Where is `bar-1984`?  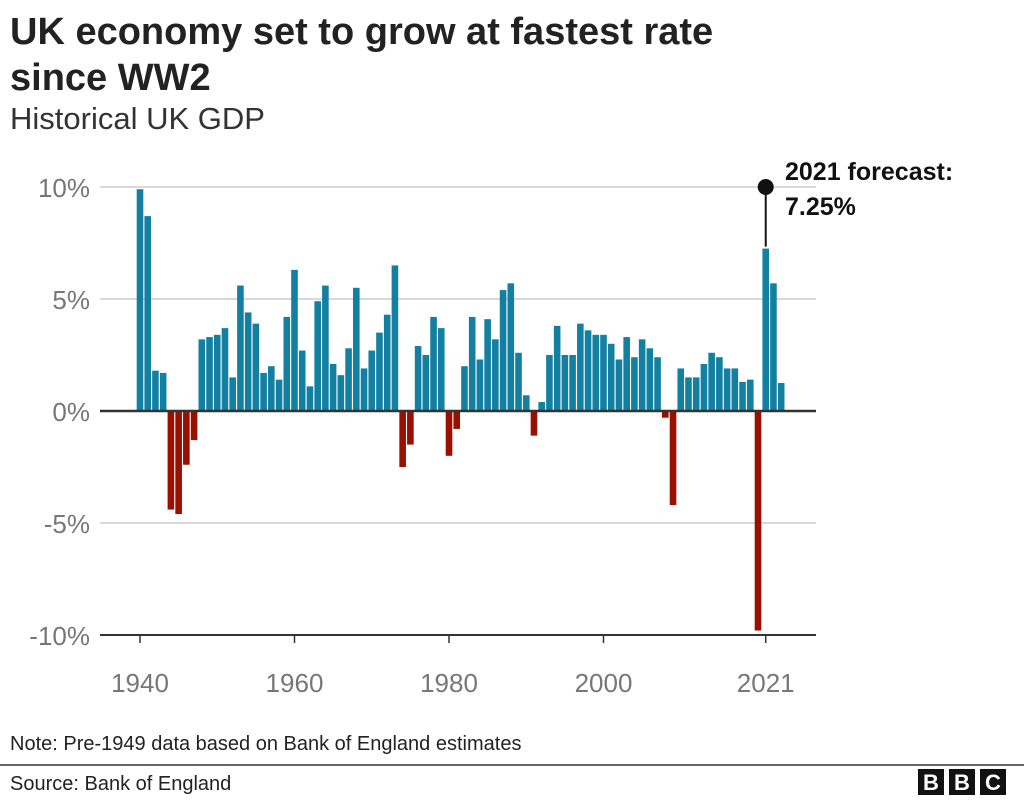 bar-1984 is located at coordinates (480, 385).